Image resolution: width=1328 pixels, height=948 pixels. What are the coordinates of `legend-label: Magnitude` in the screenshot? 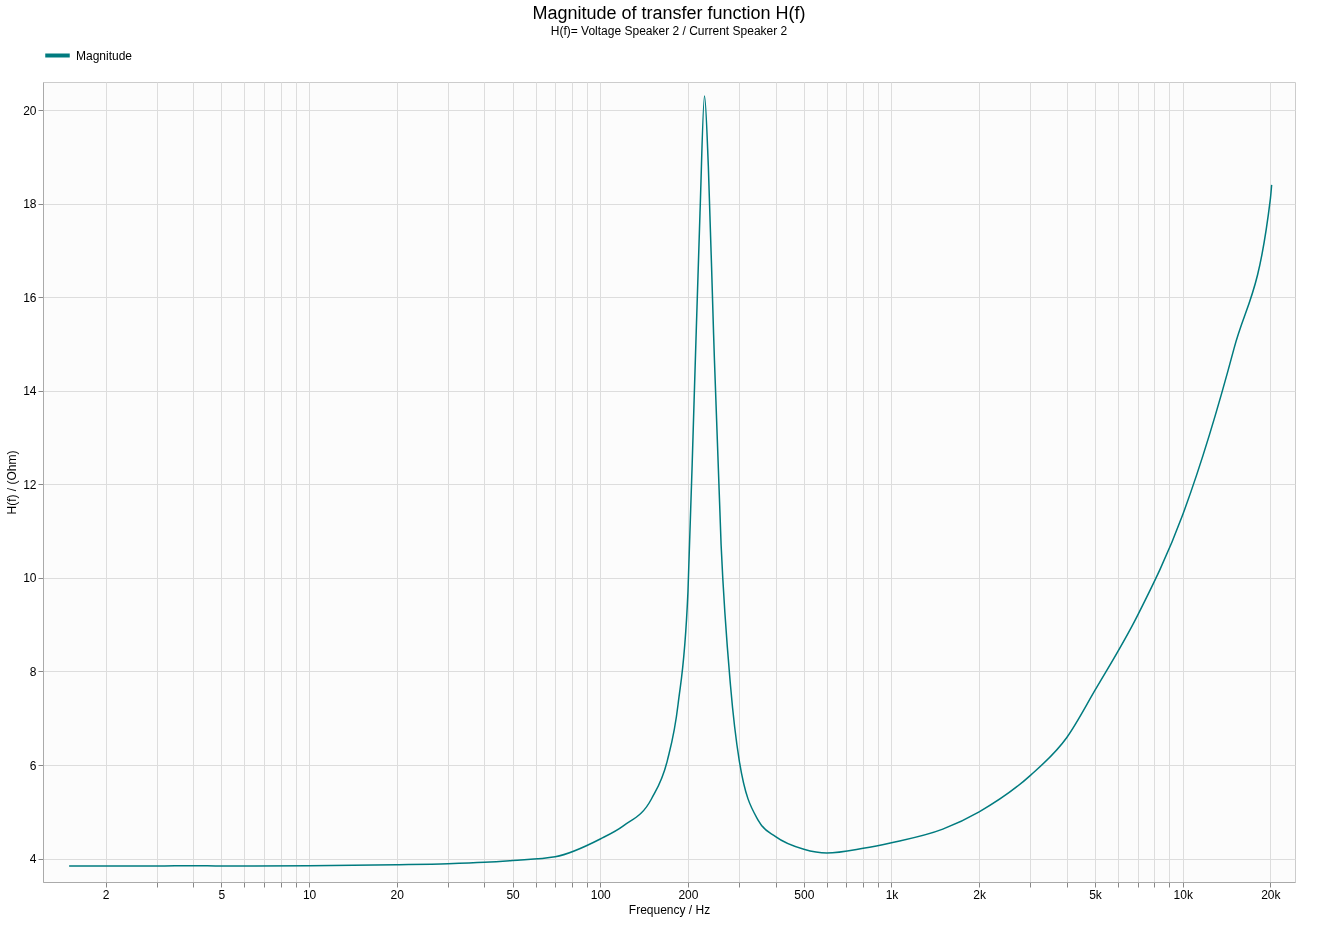 It's located at (104, 55).